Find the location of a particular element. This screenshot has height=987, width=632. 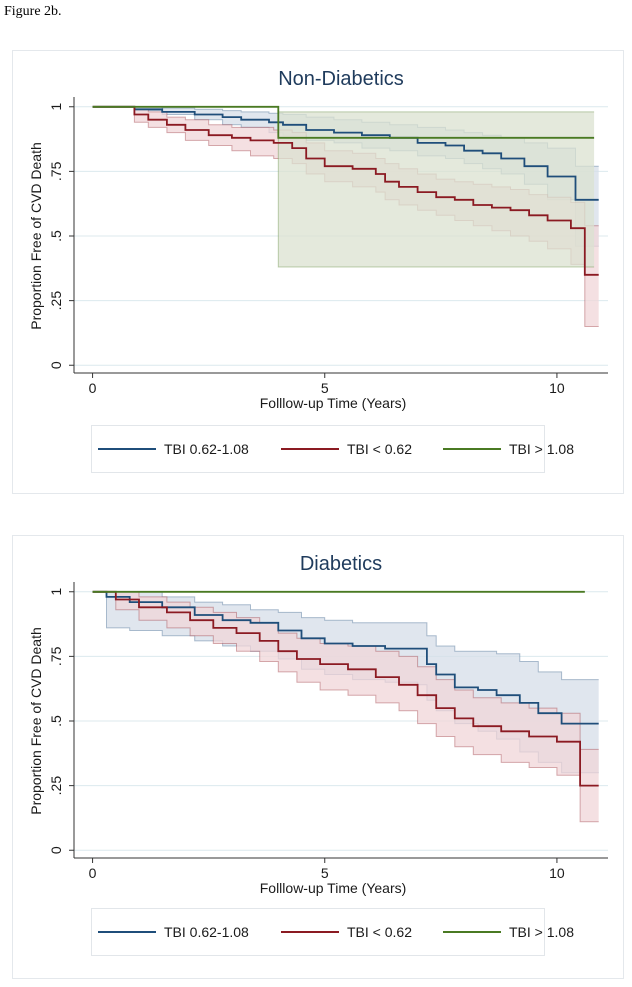

ci-upper-blue is located at coordinates (345, 636).